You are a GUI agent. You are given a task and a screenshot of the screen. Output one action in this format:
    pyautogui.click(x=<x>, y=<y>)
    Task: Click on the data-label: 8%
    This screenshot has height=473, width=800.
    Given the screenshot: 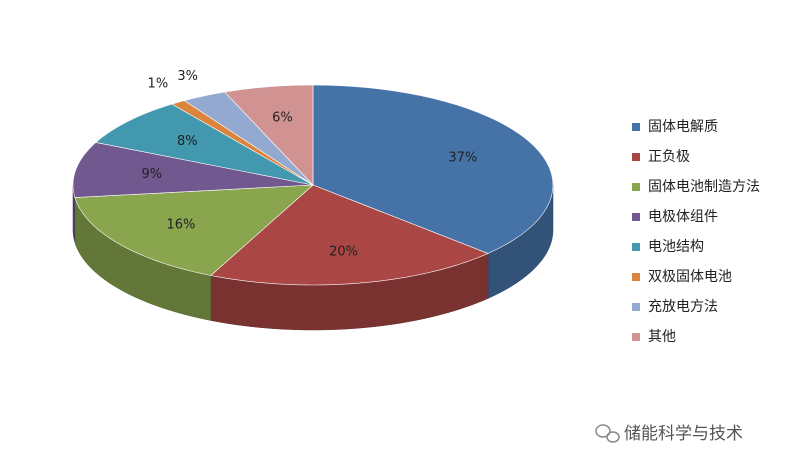 What is the action you would take?
    pyautogui.click(x=187, y=141)
    